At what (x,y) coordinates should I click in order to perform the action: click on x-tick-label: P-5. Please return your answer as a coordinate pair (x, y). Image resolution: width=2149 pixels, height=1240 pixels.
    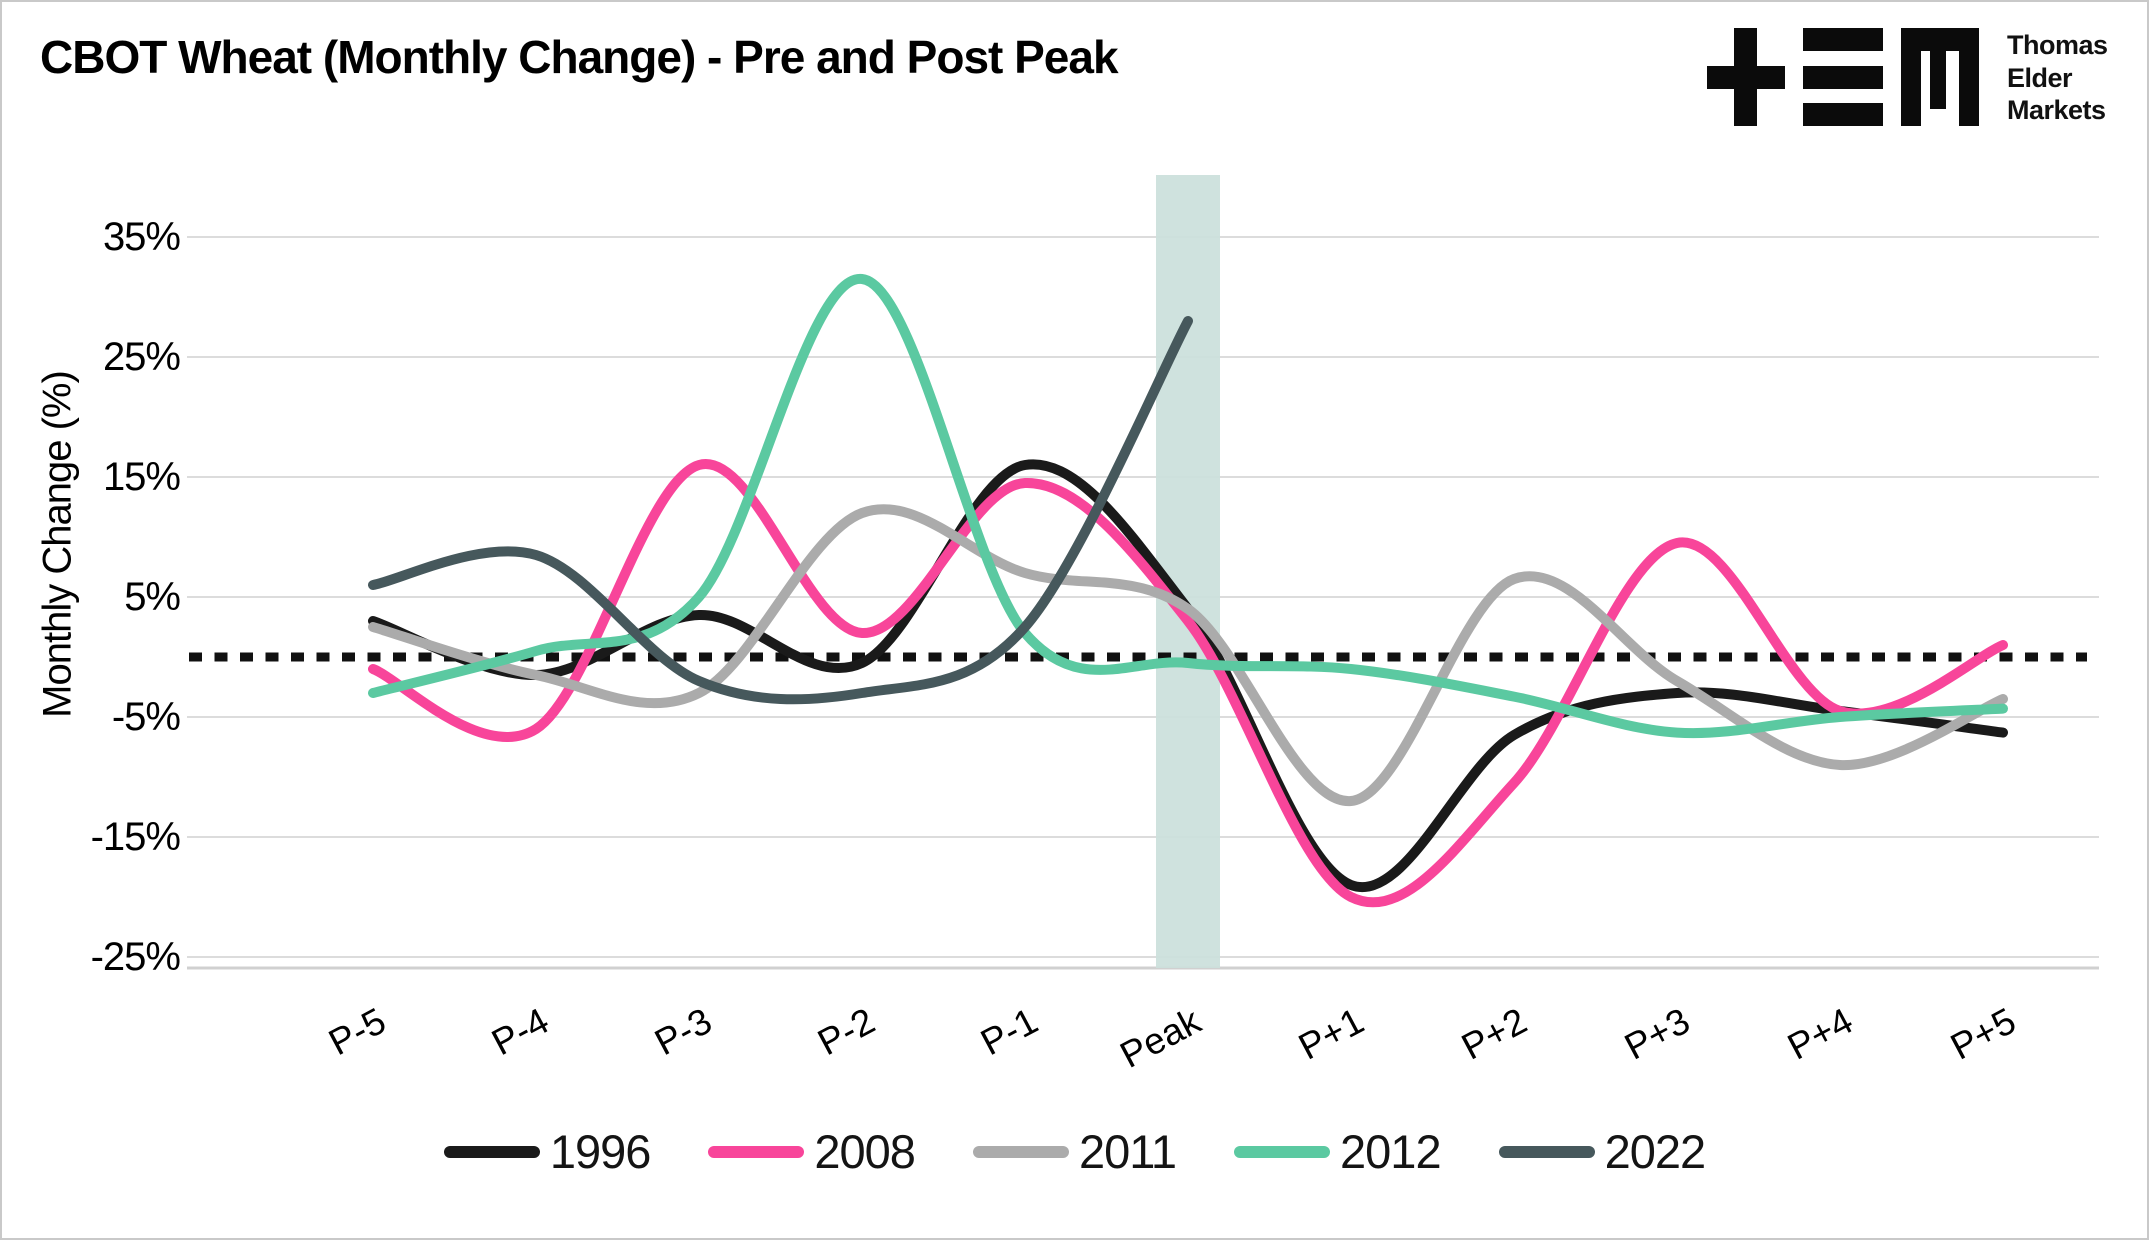
    Looking at the image, I should click on (357, 1032).